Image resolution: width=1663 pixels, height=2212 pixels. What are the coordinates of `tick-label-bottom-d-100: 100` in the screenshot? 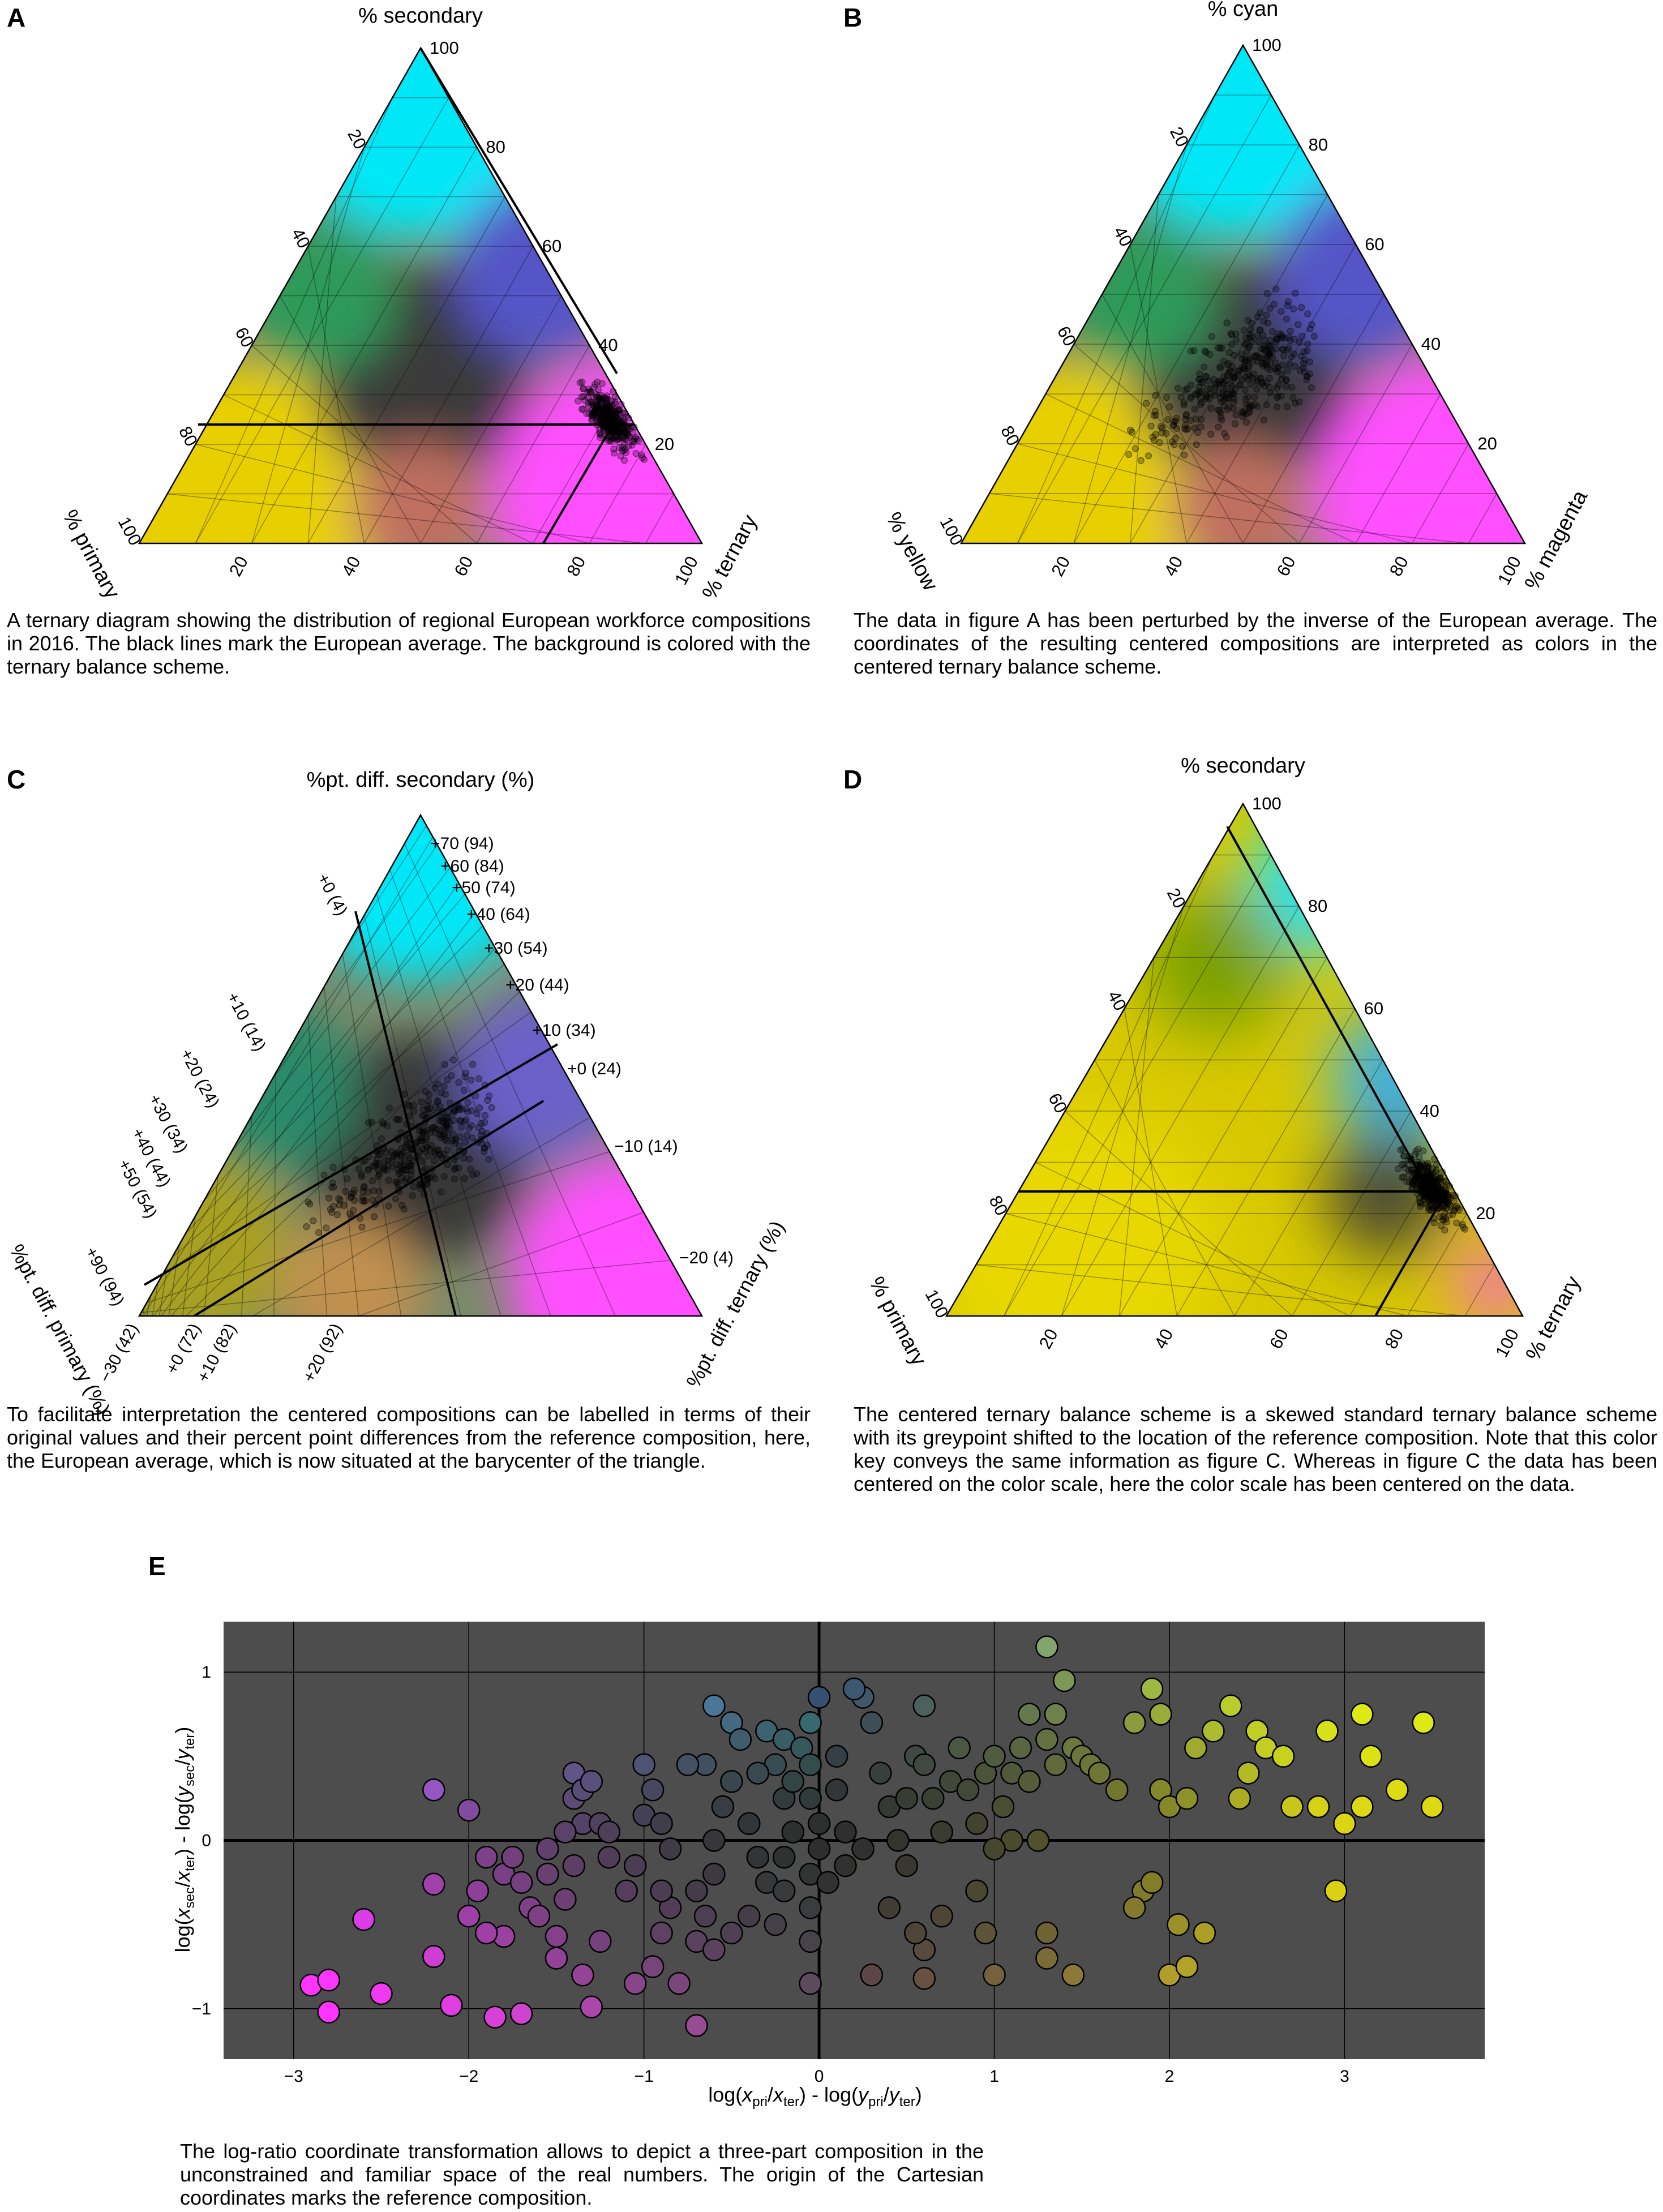 It's located at (1507, 1343).